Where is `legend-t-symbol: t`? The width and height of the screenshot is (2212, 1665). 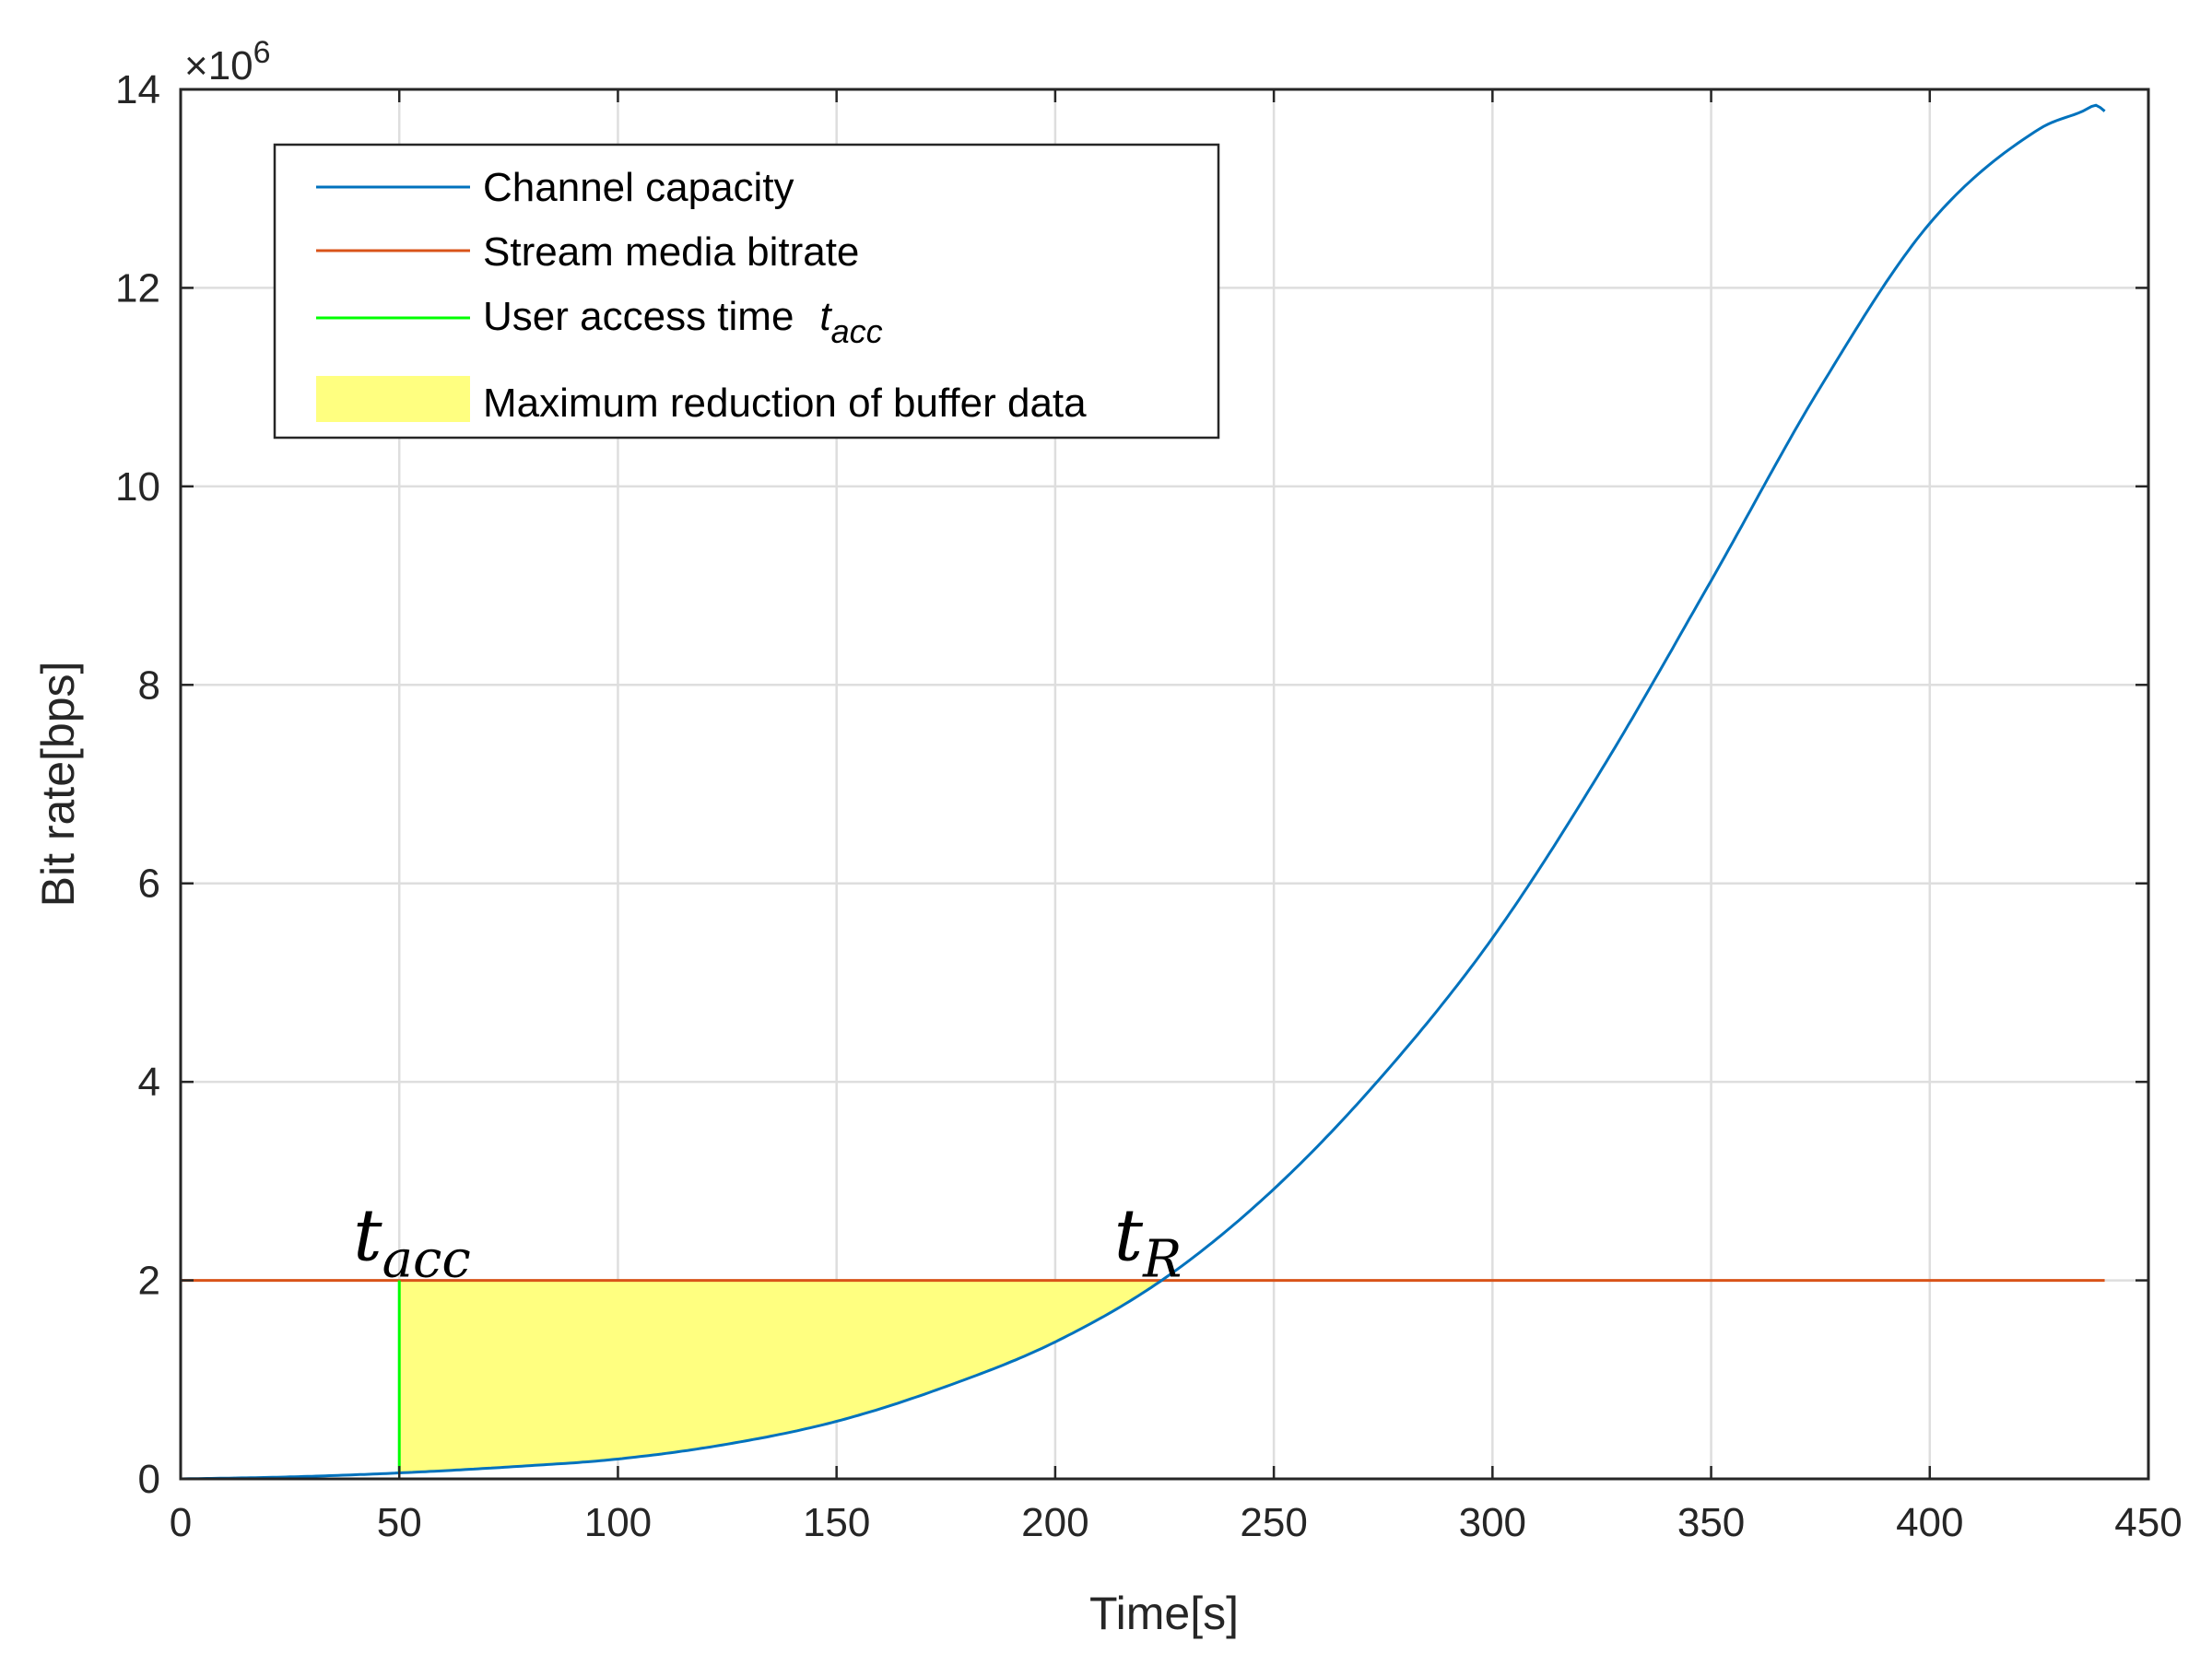 legend-t-symbol: t is located at coordinates (825, 316).